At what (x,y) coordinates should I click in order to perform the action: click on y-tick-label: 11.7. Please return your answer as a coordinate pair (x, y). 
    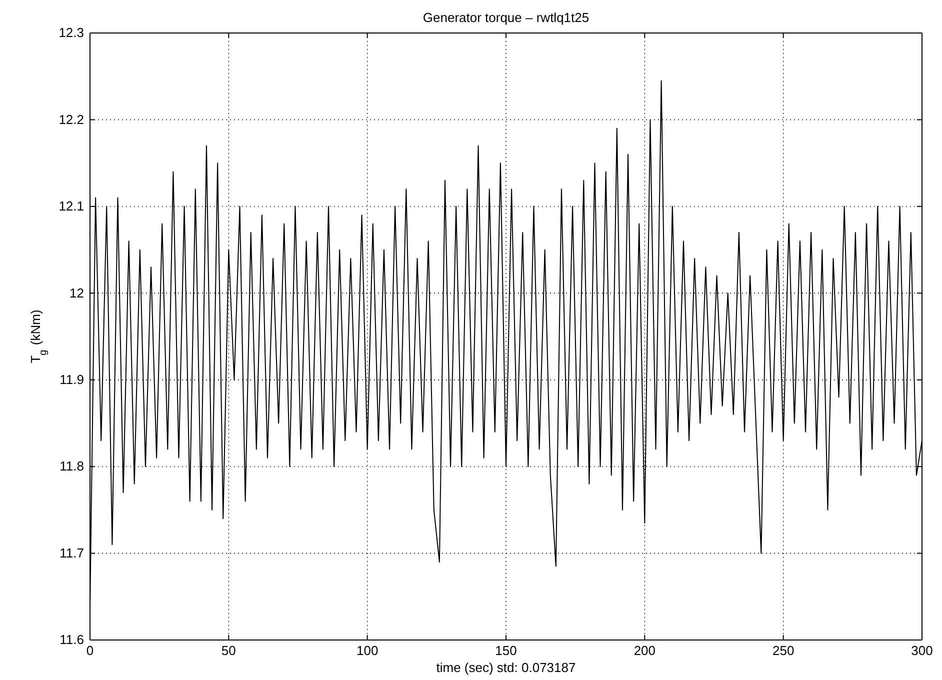
    Looking at the image, I should click on (72, 552).